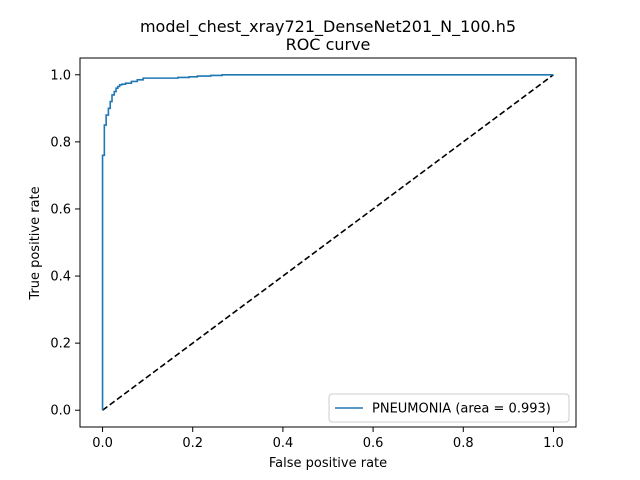 The width and height of the screenshot is (640, 480). I want to click on y-tick-label: 0.2, so click(60, 344).